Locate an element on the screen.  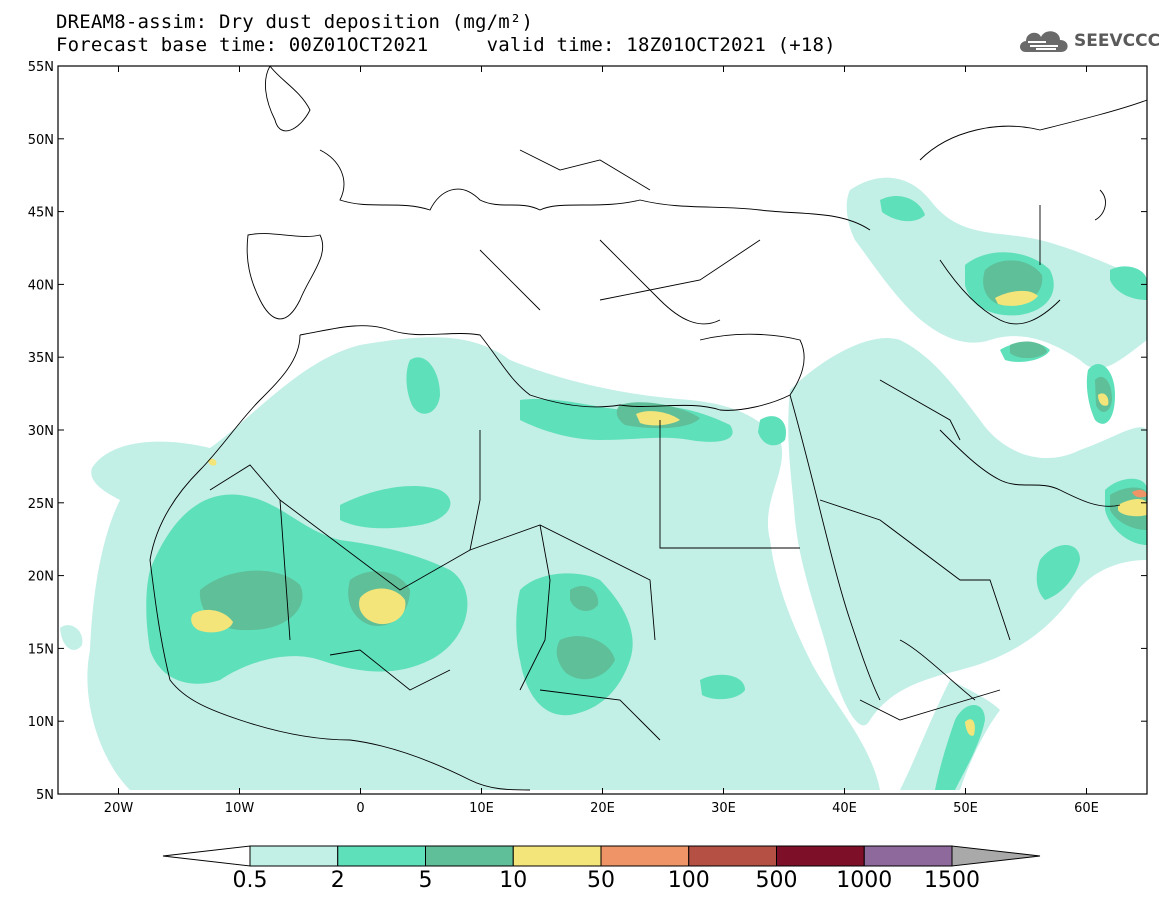
lon-tick-label: 10E is located at coordinates (481, 808).